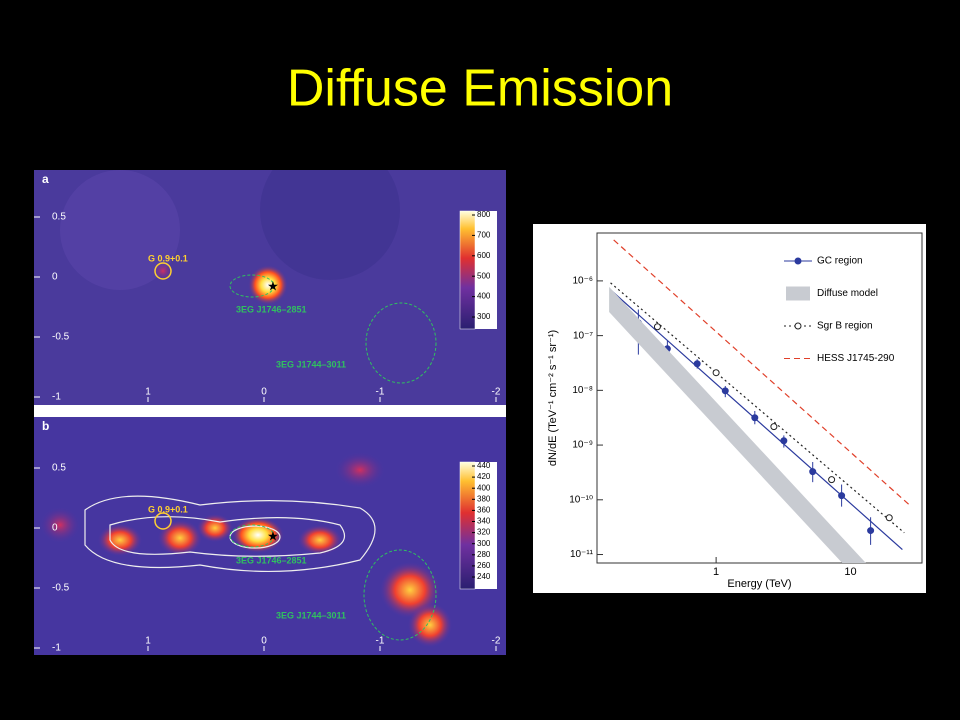  I want to click on panel-label: a, so click(45, 179).